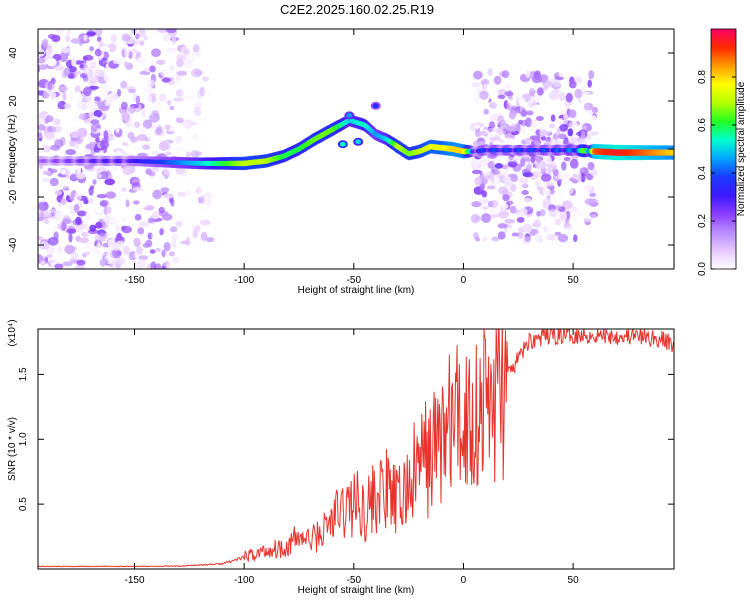  I want to click on ridge-core, so click(672, 152).